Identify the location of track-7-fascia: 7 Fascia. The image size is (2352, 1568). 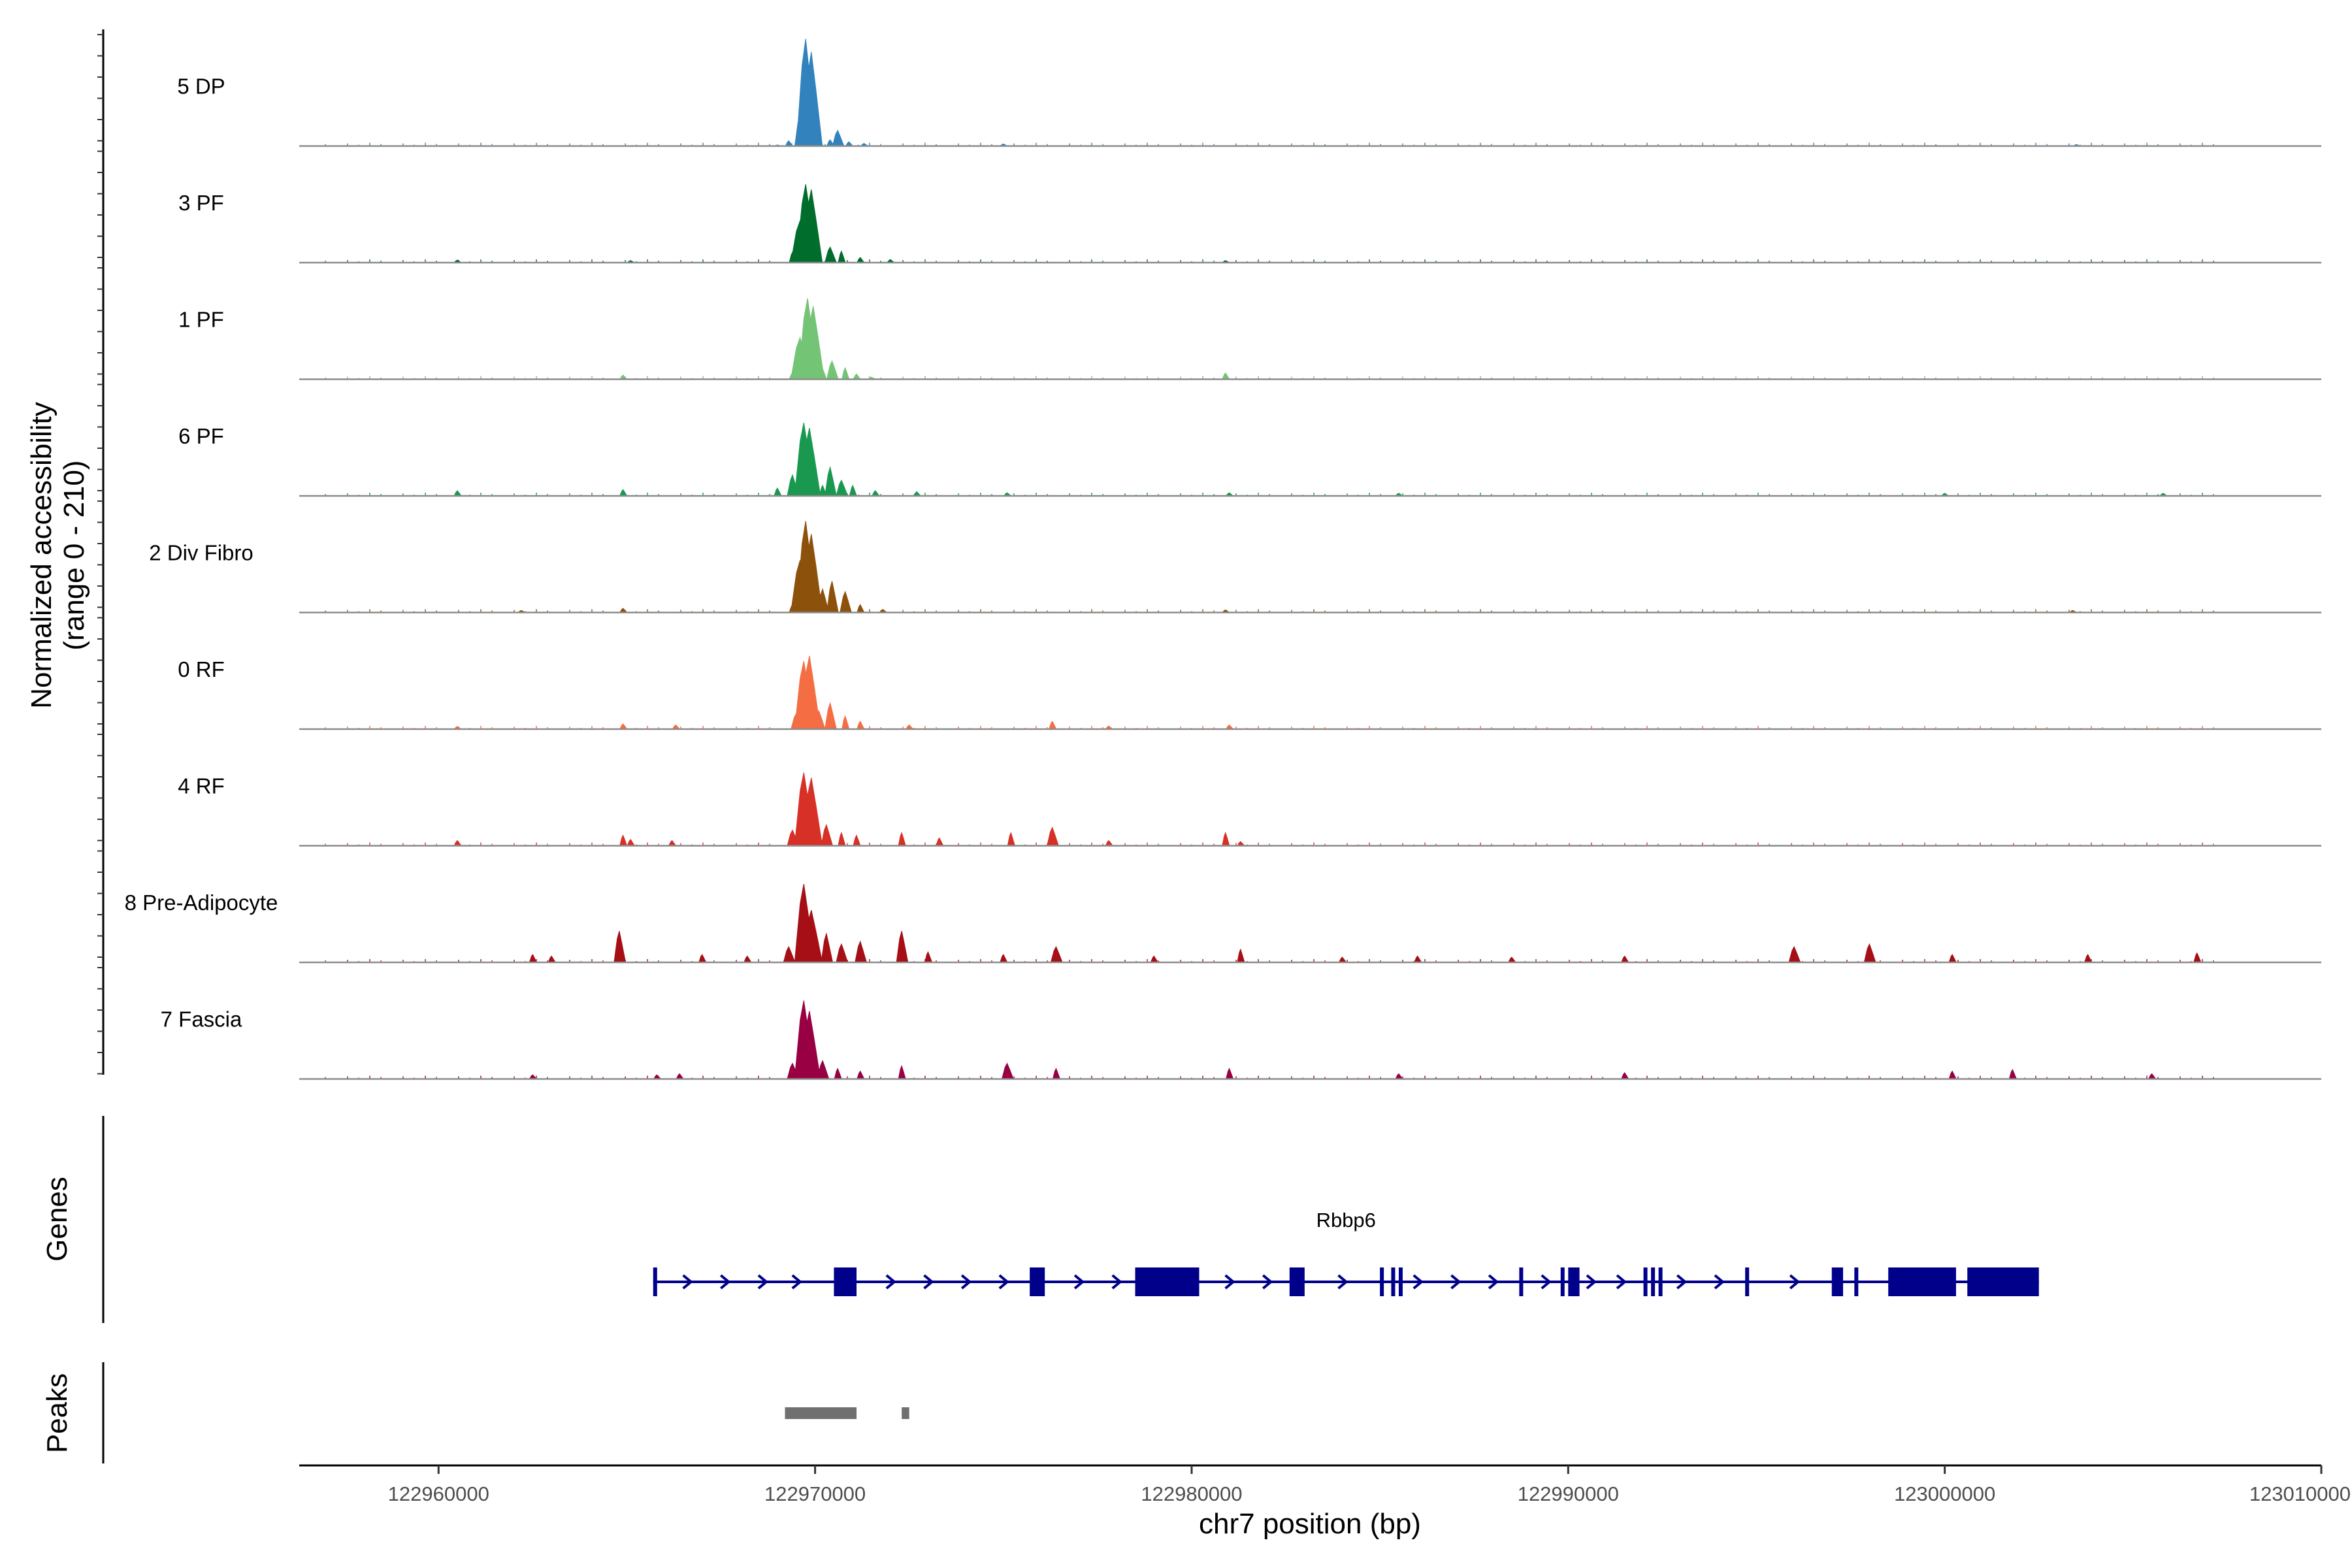
(1241, 1040).